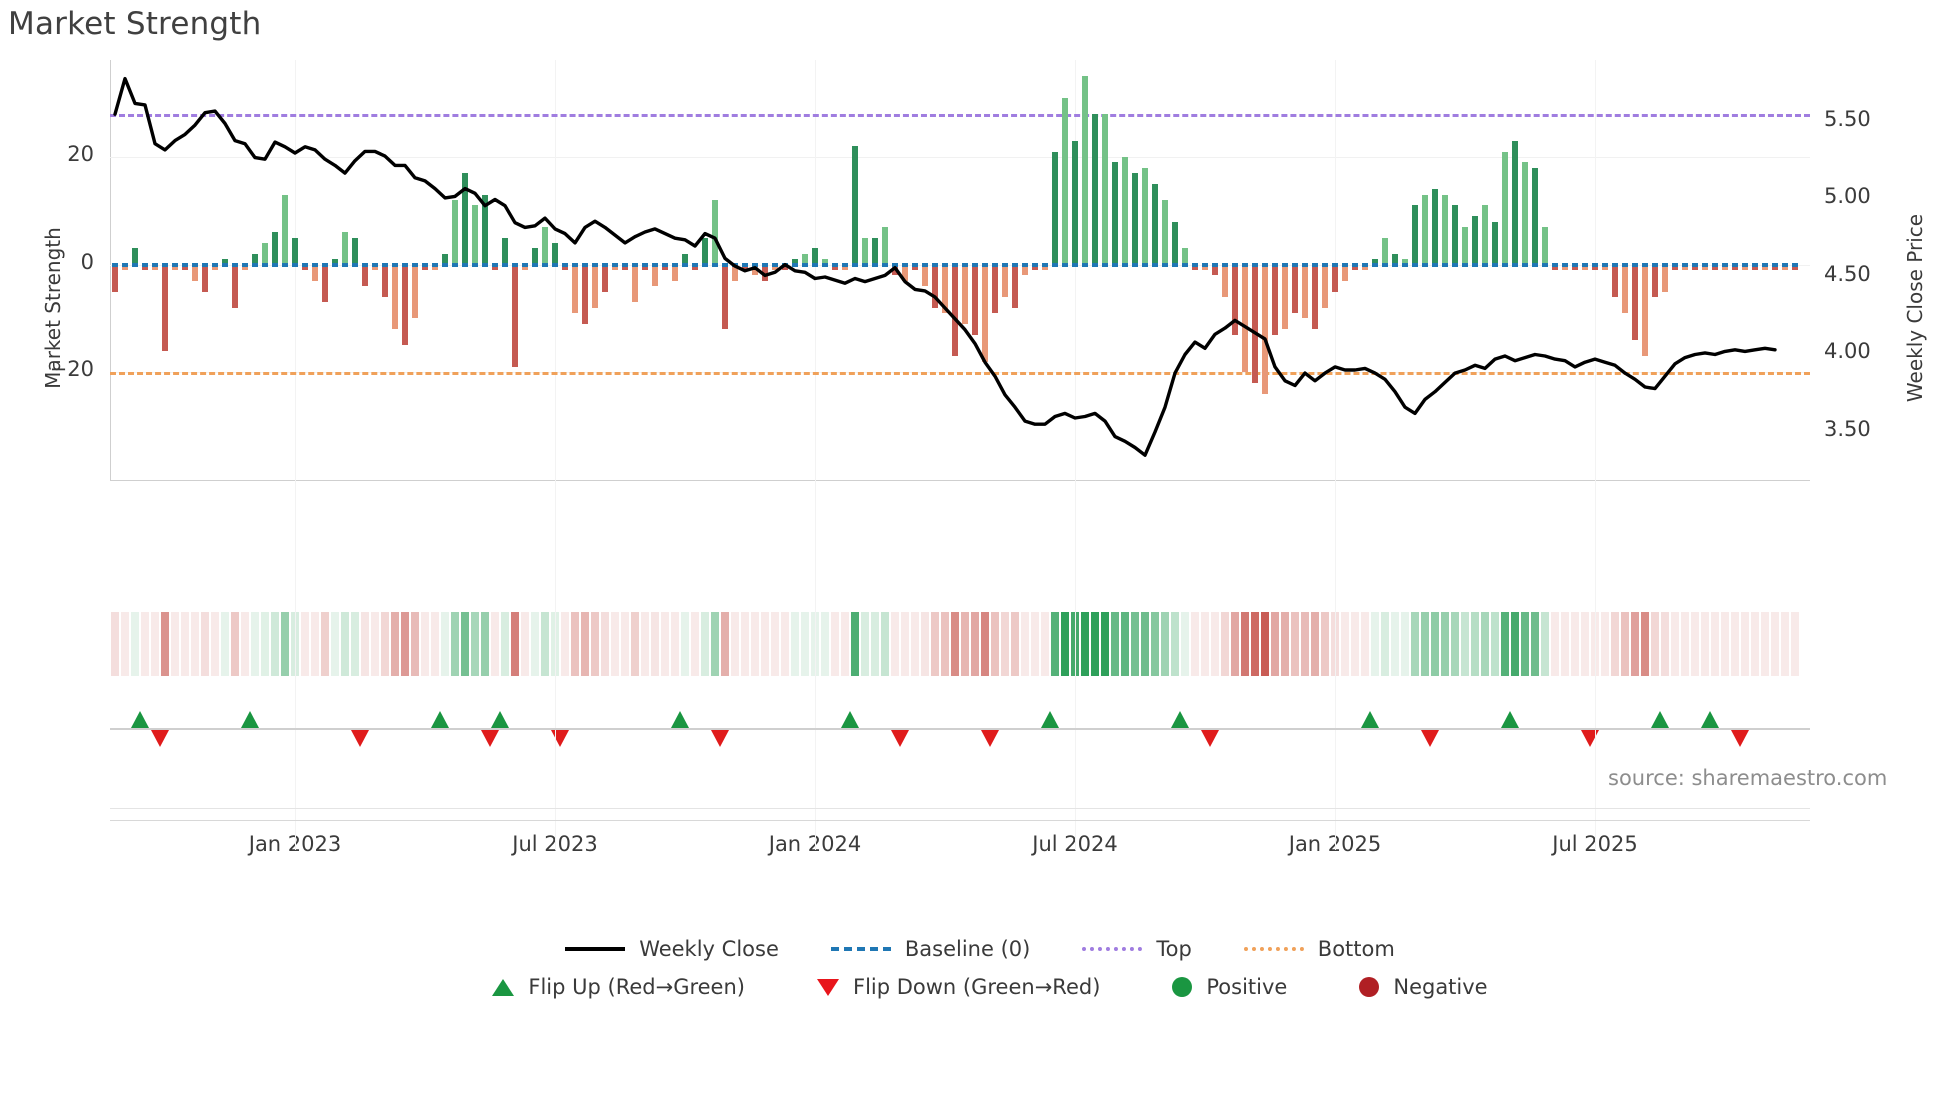 The width and height of the screenshot is (1960, 1102). Describe the element at coordinates (1319, 949) in the screenshot. I see `legend-item-dotted-line: Bottom` at that location.